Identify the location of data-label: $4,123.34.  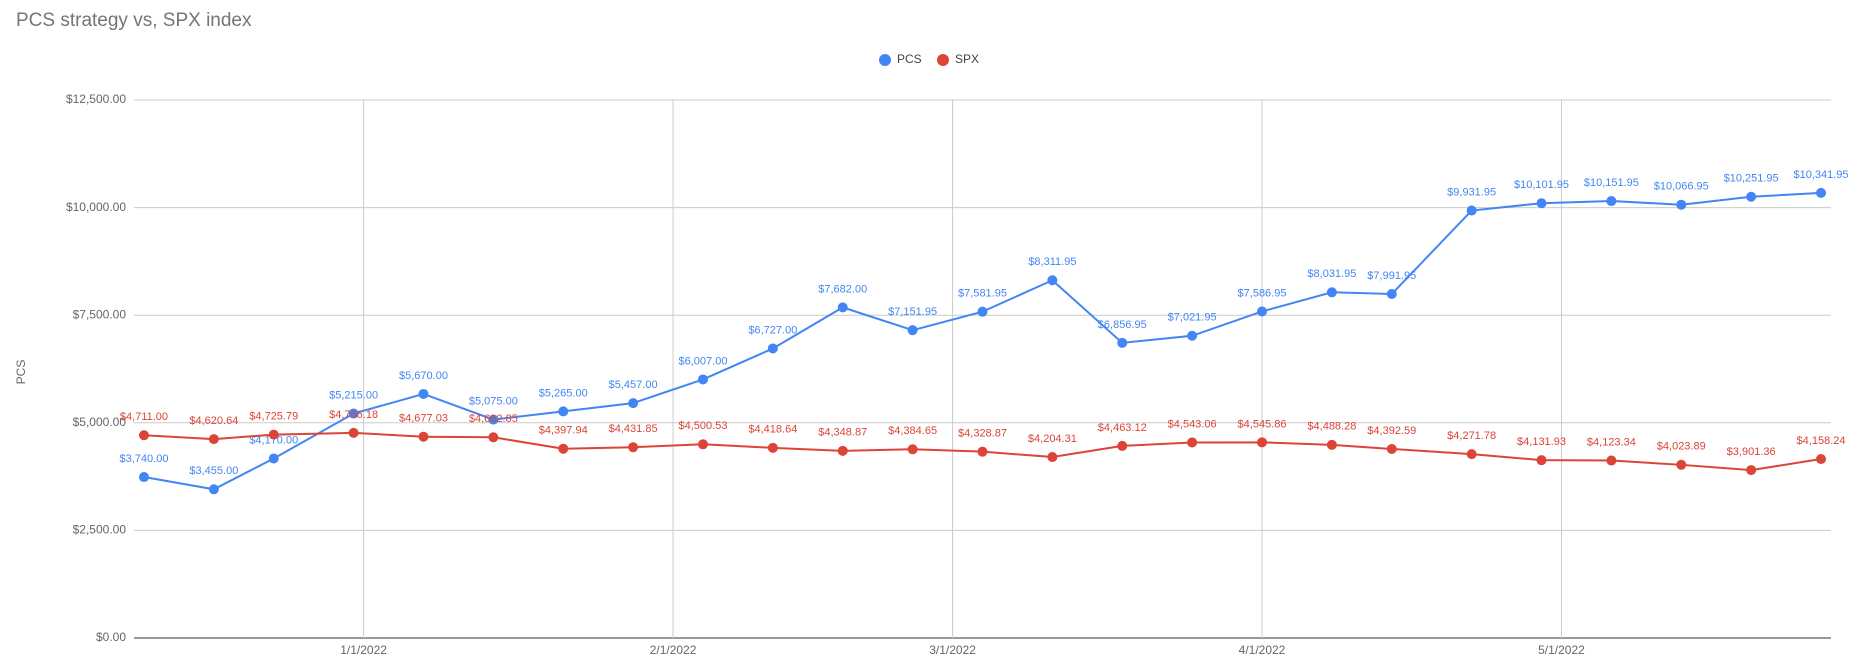
(1611, 442).